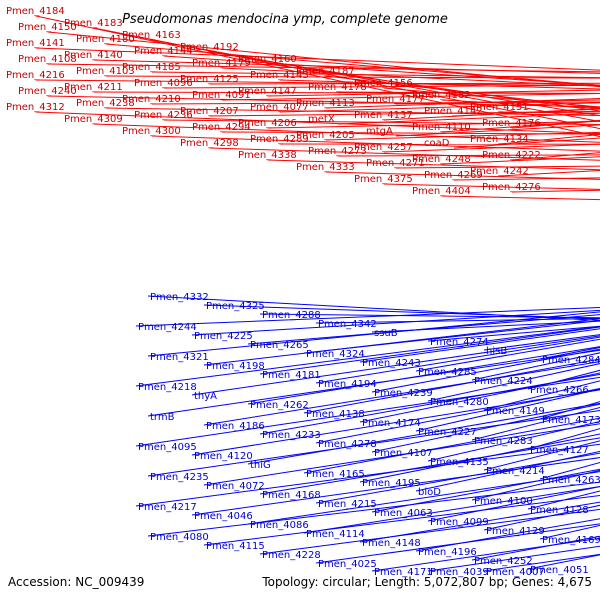 The width and height of the screenshot is (600, 600). I want to click on forward-gene-label: Pmen_4144, so click(163, 51).